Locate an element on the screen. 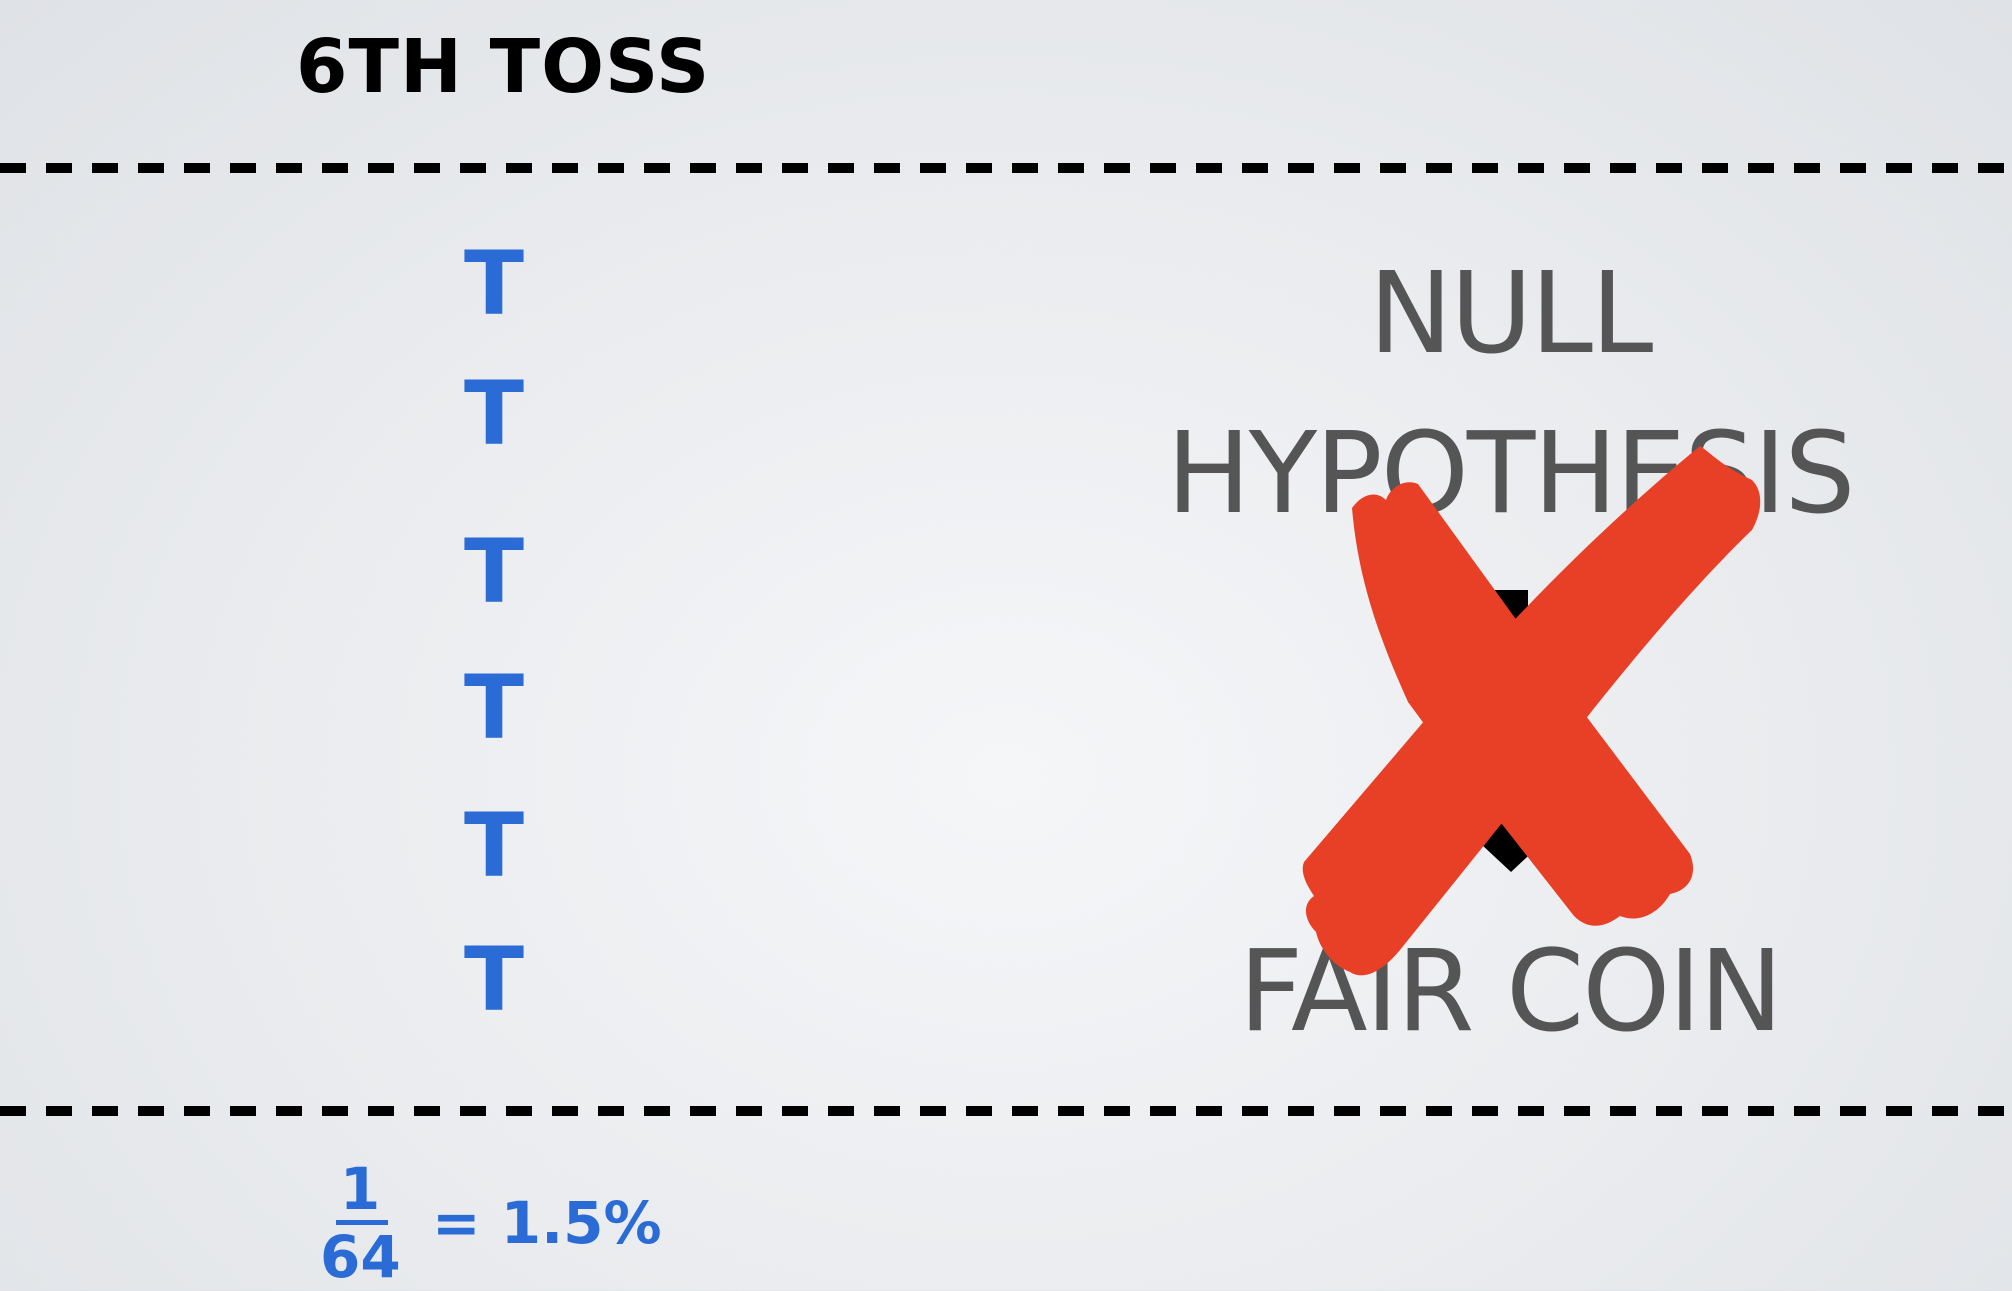 The width and height of the screenshot is (2012, 1291). top-dashed-divider is located at coordinates (1006, 168).